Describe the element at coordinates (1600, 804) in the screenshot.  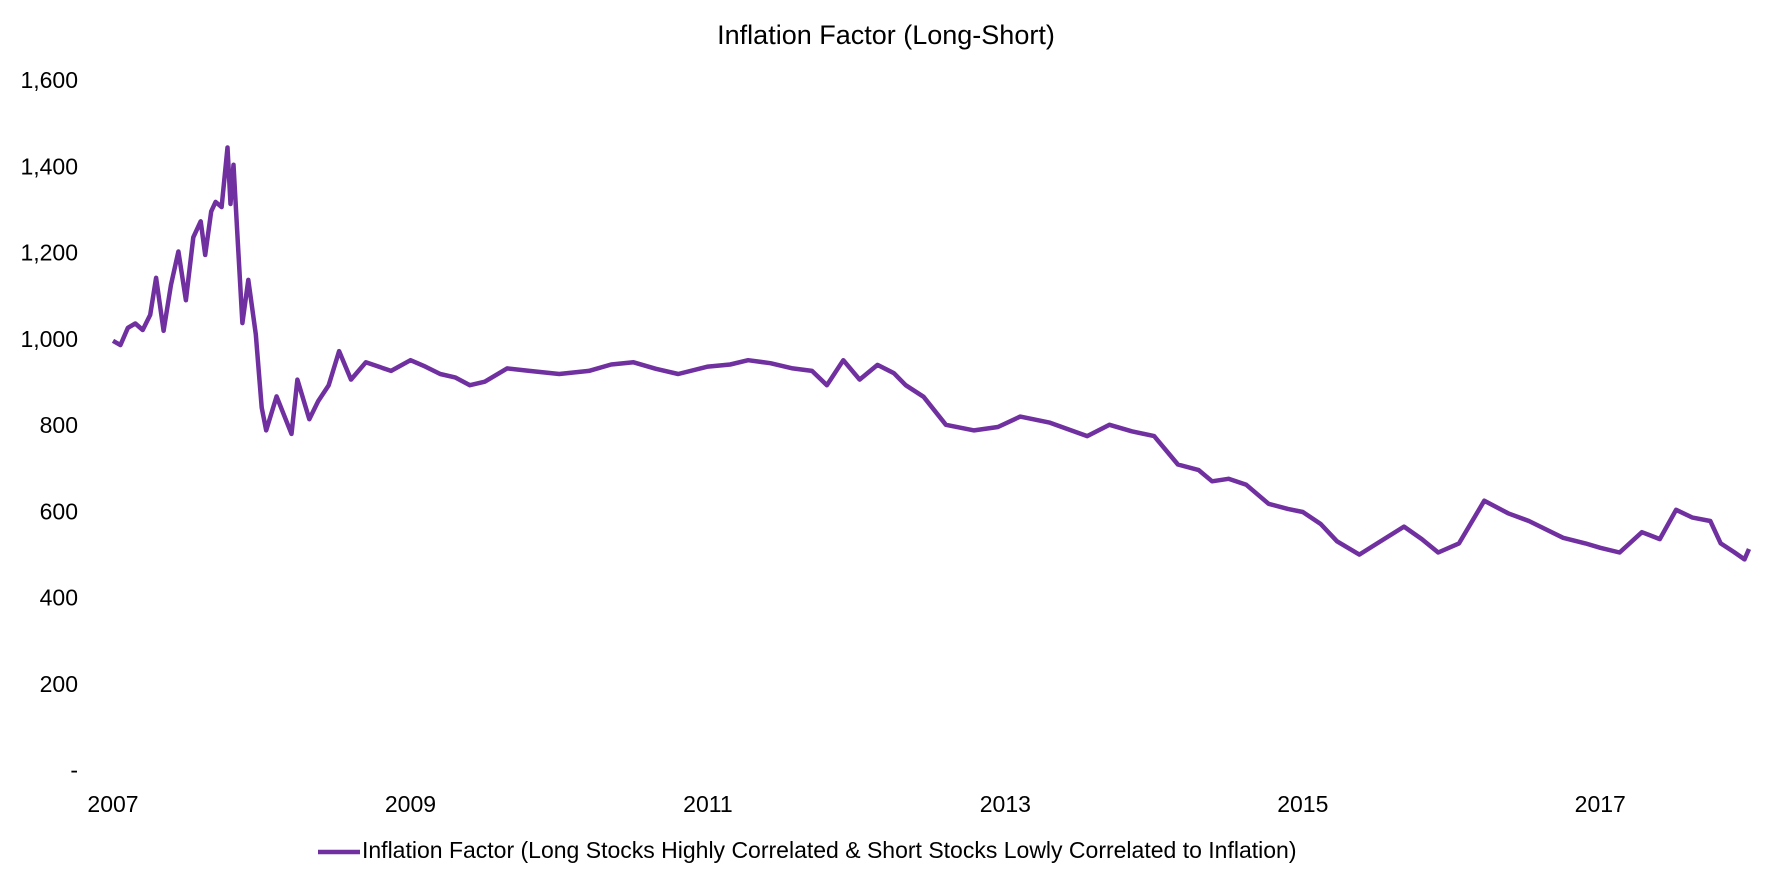
I see `x-tick-label: 2017` at that location.